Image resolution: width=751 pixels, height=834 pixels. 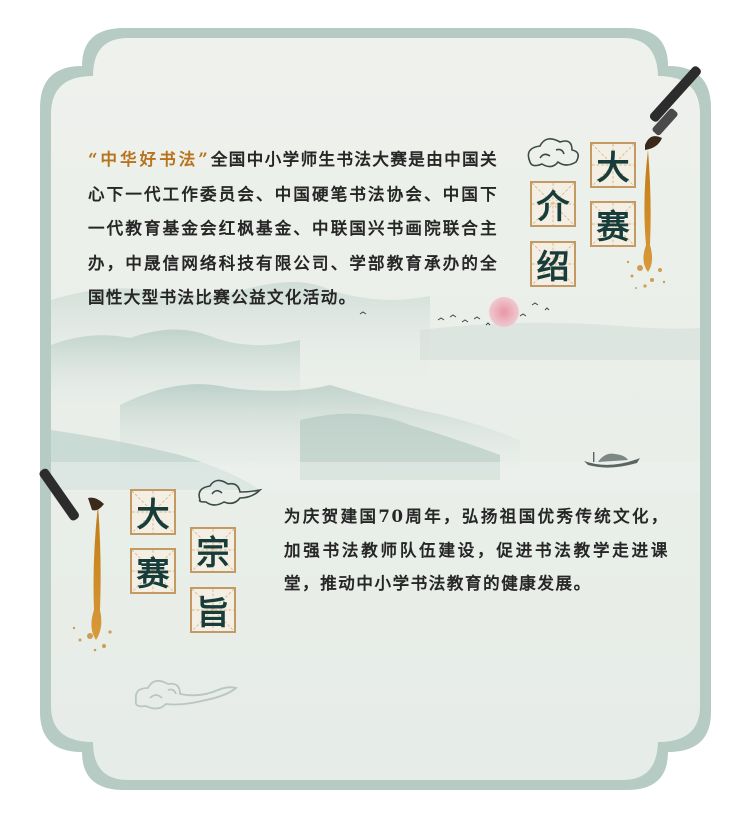 What do you see at coordinates (663, 177) in the screenshot?
I see `brush-icon-top` at bounding box center [663, 177].